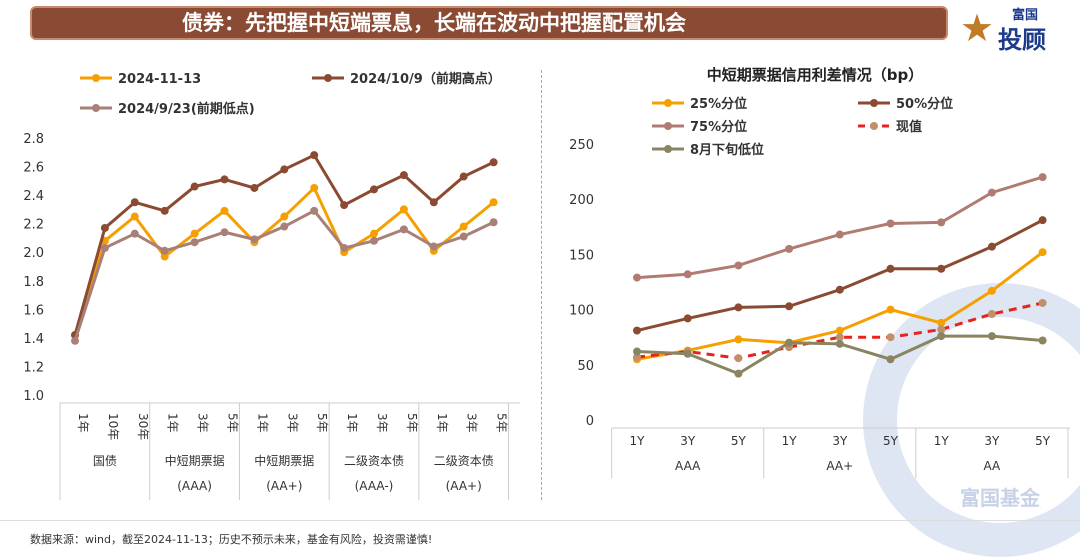 The height and width of the screenshot is (557, 1080). I want to click on legend-label: 2024-11-13, so click(159, 79).